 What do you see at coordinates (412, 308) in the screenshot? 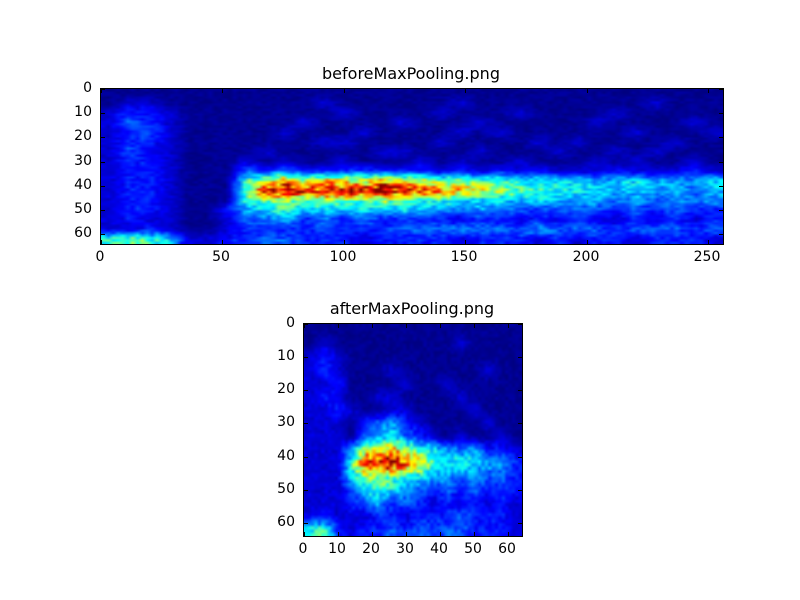
I see `plot-title-after: afterMaxPooling.png` at bounding box center [412, 308].